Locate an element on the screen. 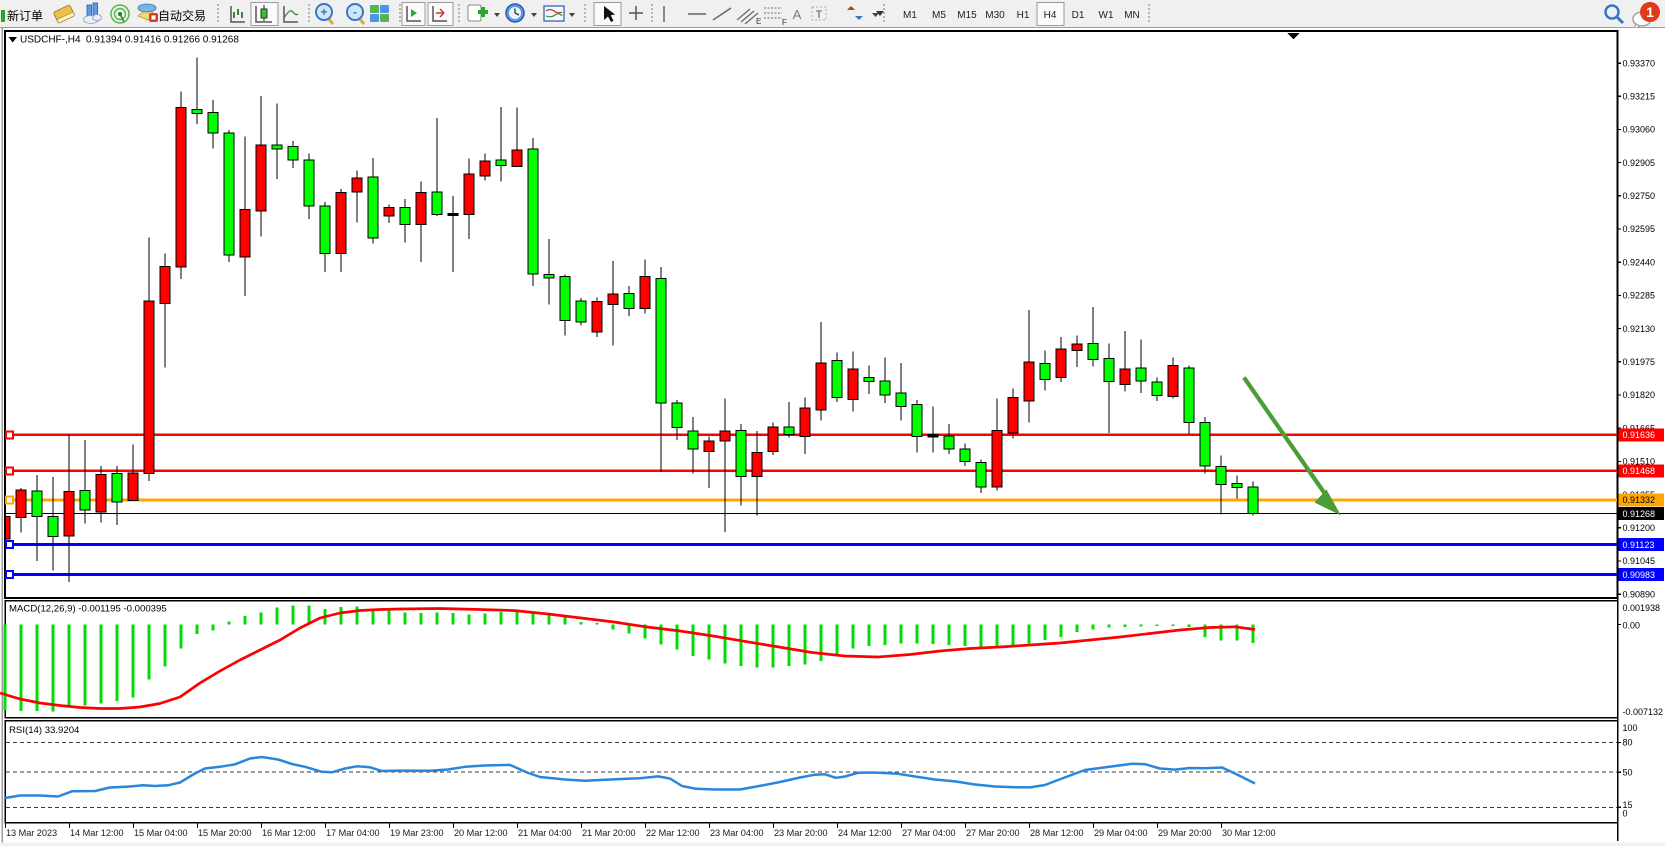 The width and height of the screenshot is (1665, 846). svg-text: 0.92905 is located at coordinates (1639, 163).